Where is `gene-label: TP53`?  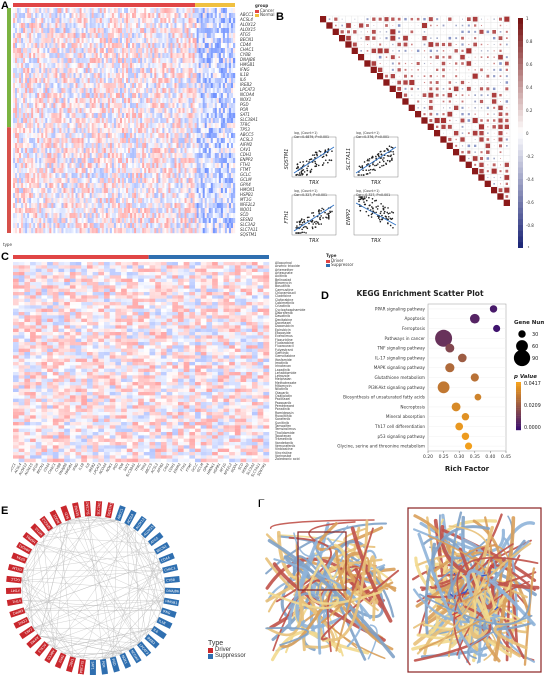
gene-label: TP53 is located at coordinates (245, 129).